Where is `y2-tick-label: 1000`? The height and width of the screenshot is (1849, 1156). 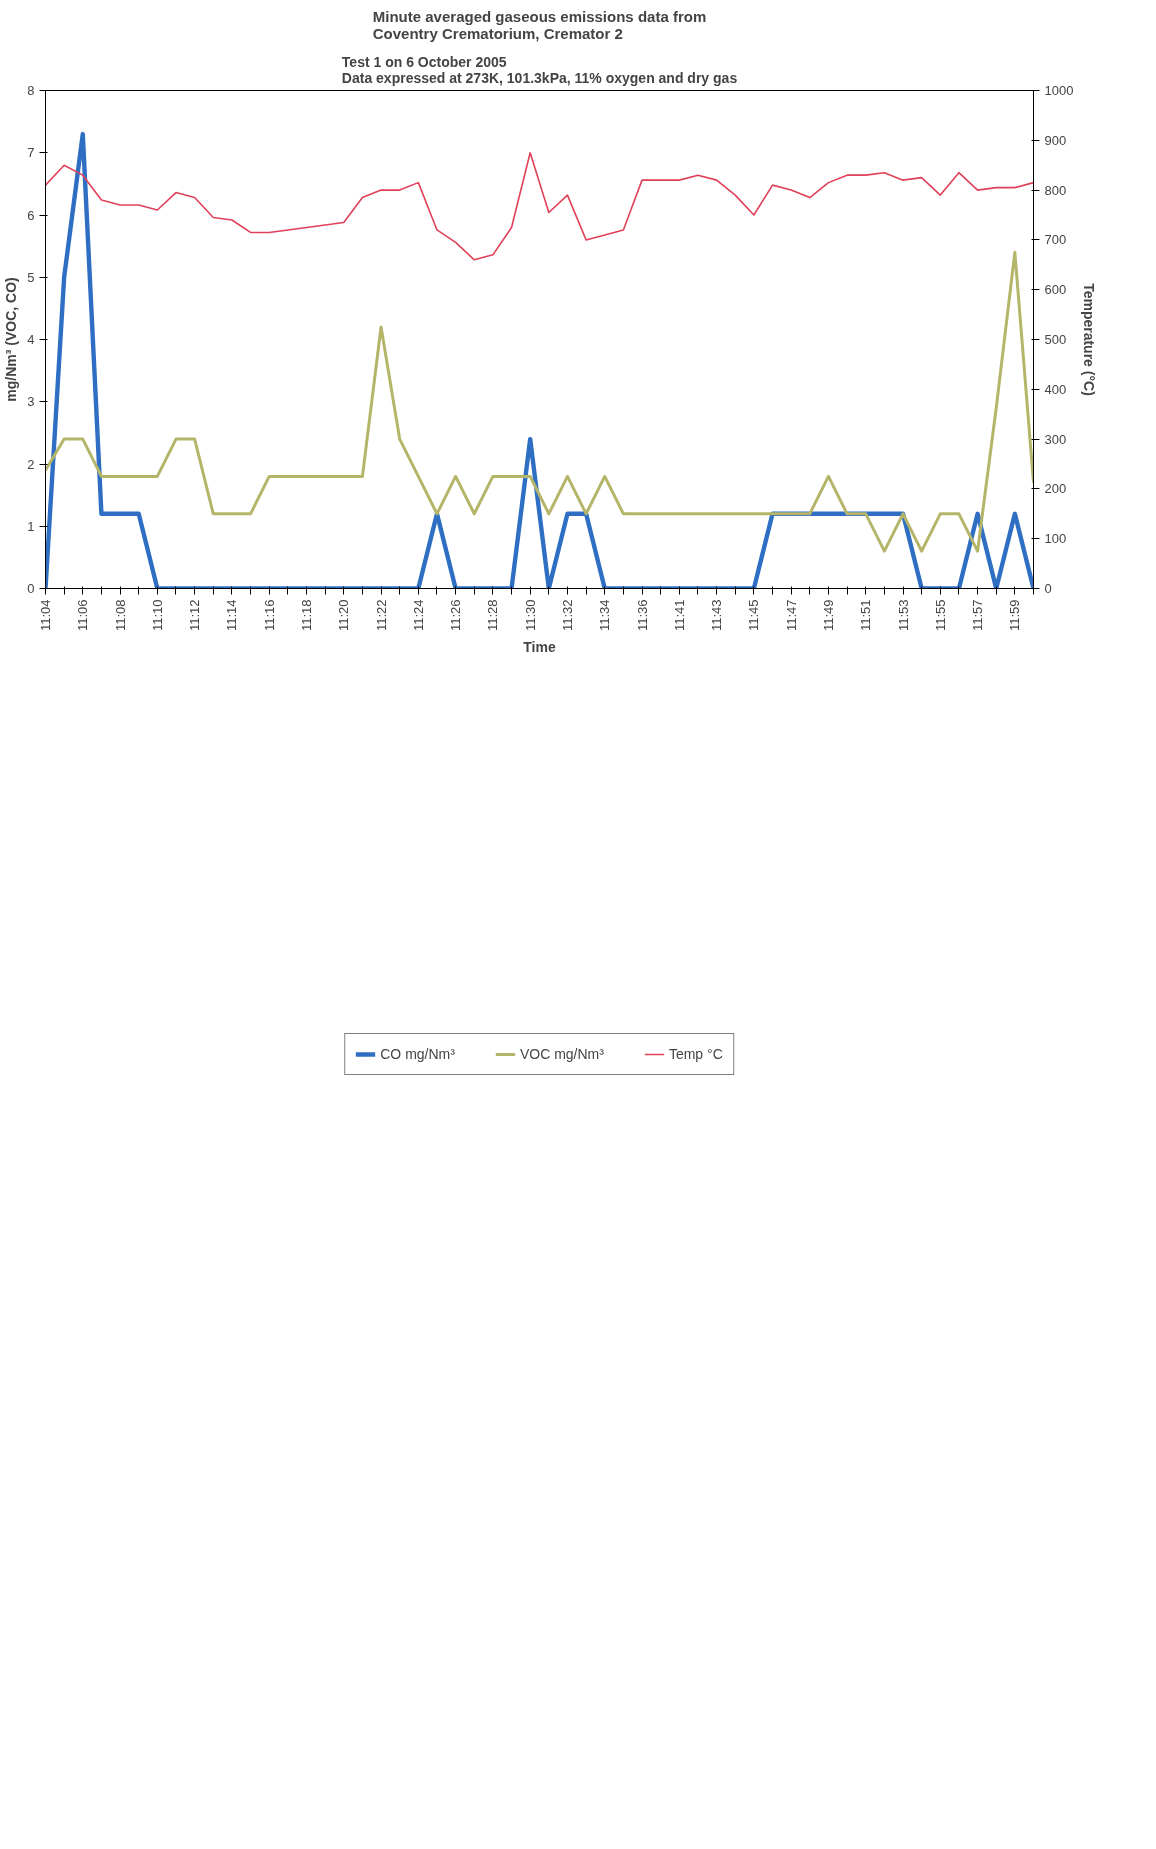 y2-tick-label: 1000 is located at coordinates (1059, 90).